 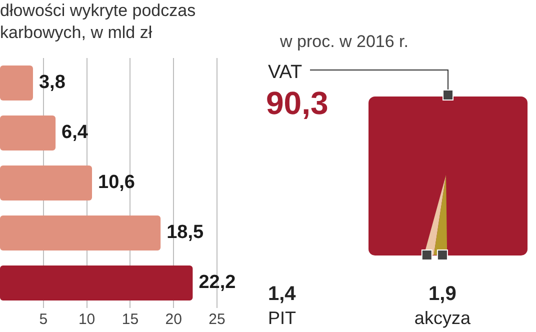 What do you see at coordinates (217, 283) in the screenshot?
I see `data-label: 22,2` at bounding box center [217, 283].